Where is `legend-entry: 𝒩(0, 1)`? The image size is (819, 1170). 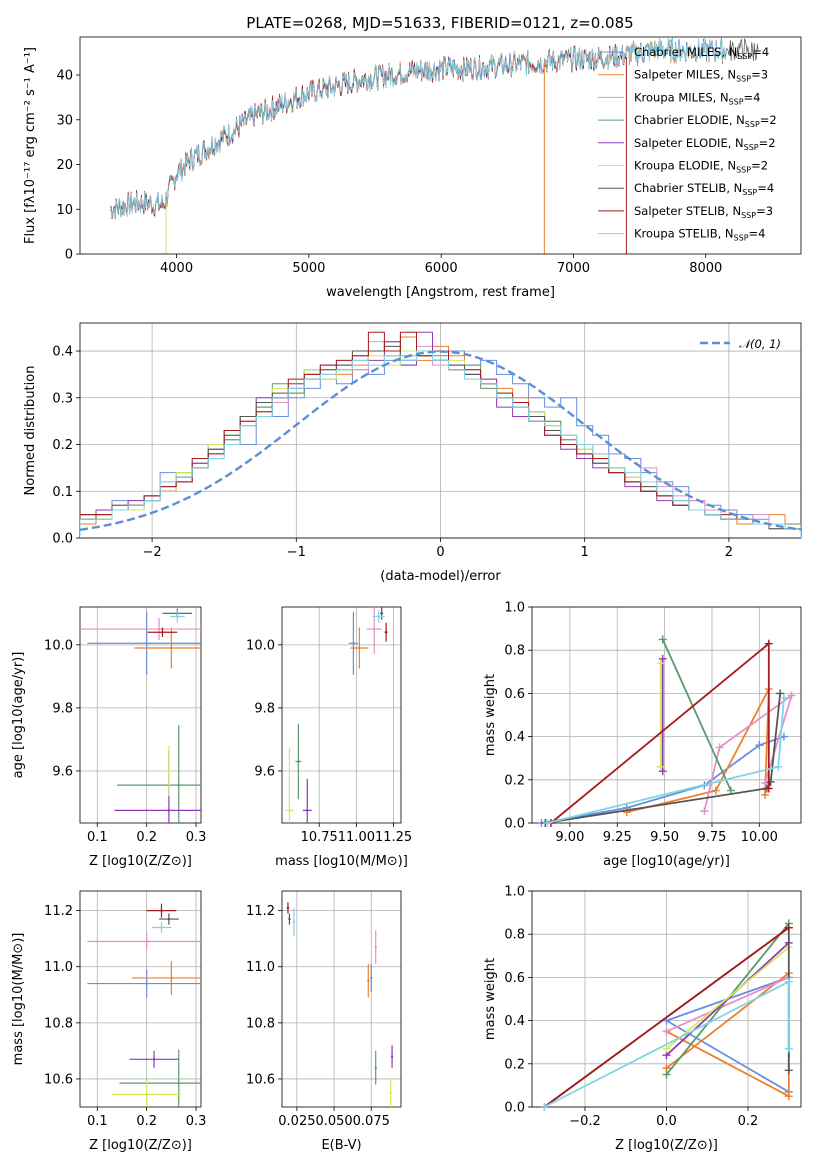
legend-entry: 𝒩(0, 1) is located at coordinates (760, 344).